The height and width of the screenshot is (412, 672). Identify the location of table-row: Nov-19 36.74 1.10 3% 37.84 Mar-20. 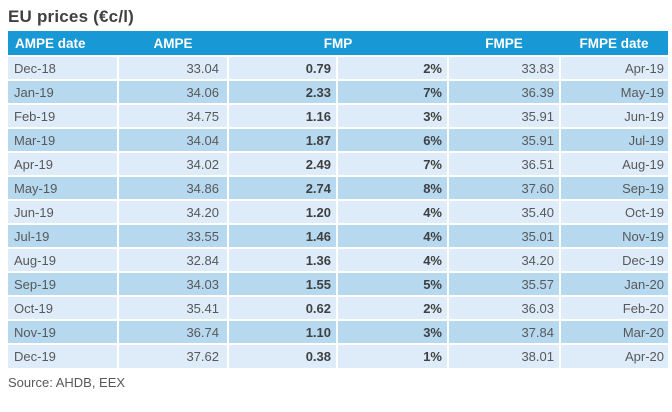
(338, 331).